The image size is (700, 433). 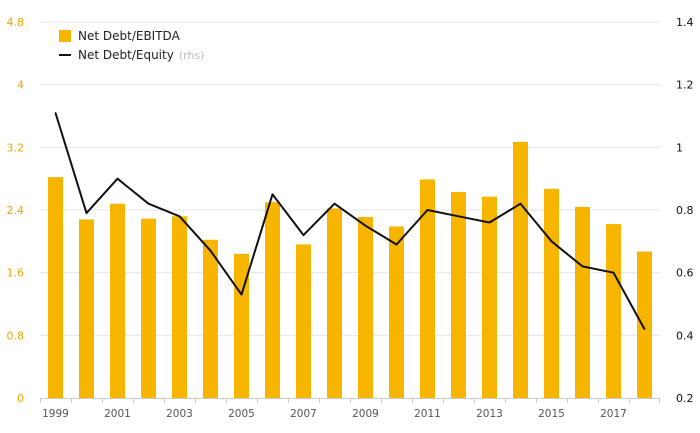 I want to click on point-2011, so click(x=427, y=210).